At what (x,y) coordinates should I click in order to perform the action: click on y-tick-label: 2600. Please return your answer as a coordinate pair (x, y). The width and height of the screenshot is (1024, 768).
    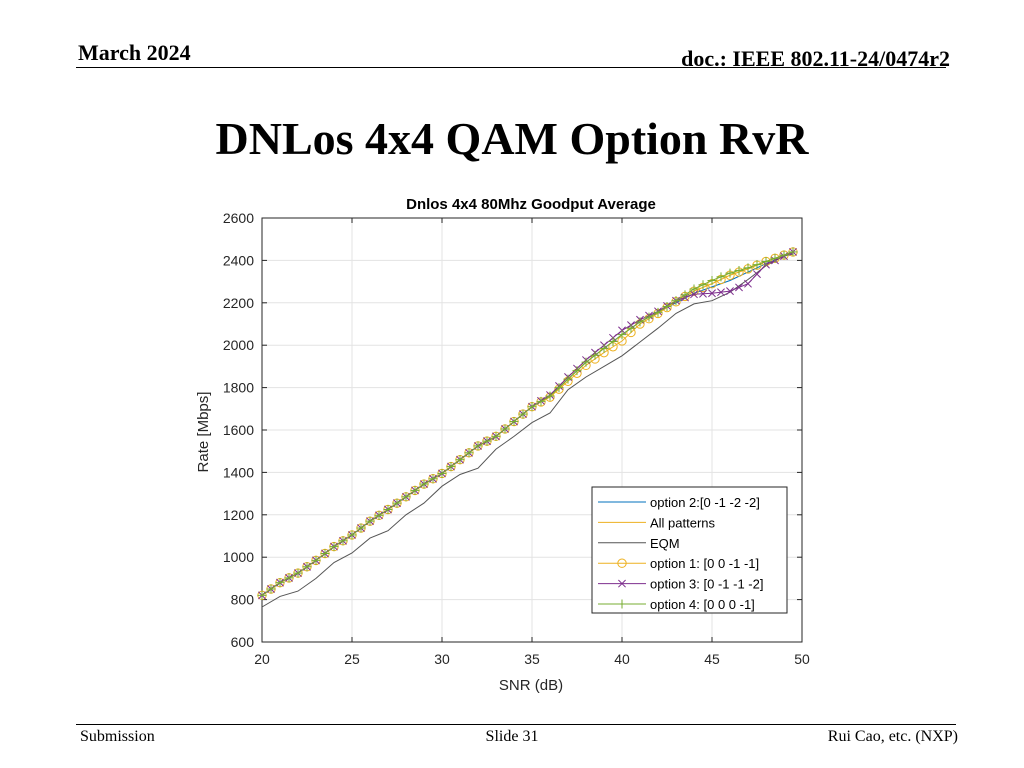
    Looking at the image, I should click on (238, 218).